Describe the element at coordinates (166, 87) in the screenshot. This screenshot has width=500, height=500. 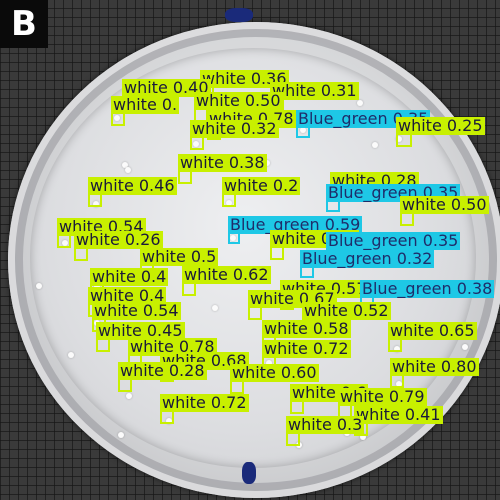
I see `detection-label: white 0.40` at that location.